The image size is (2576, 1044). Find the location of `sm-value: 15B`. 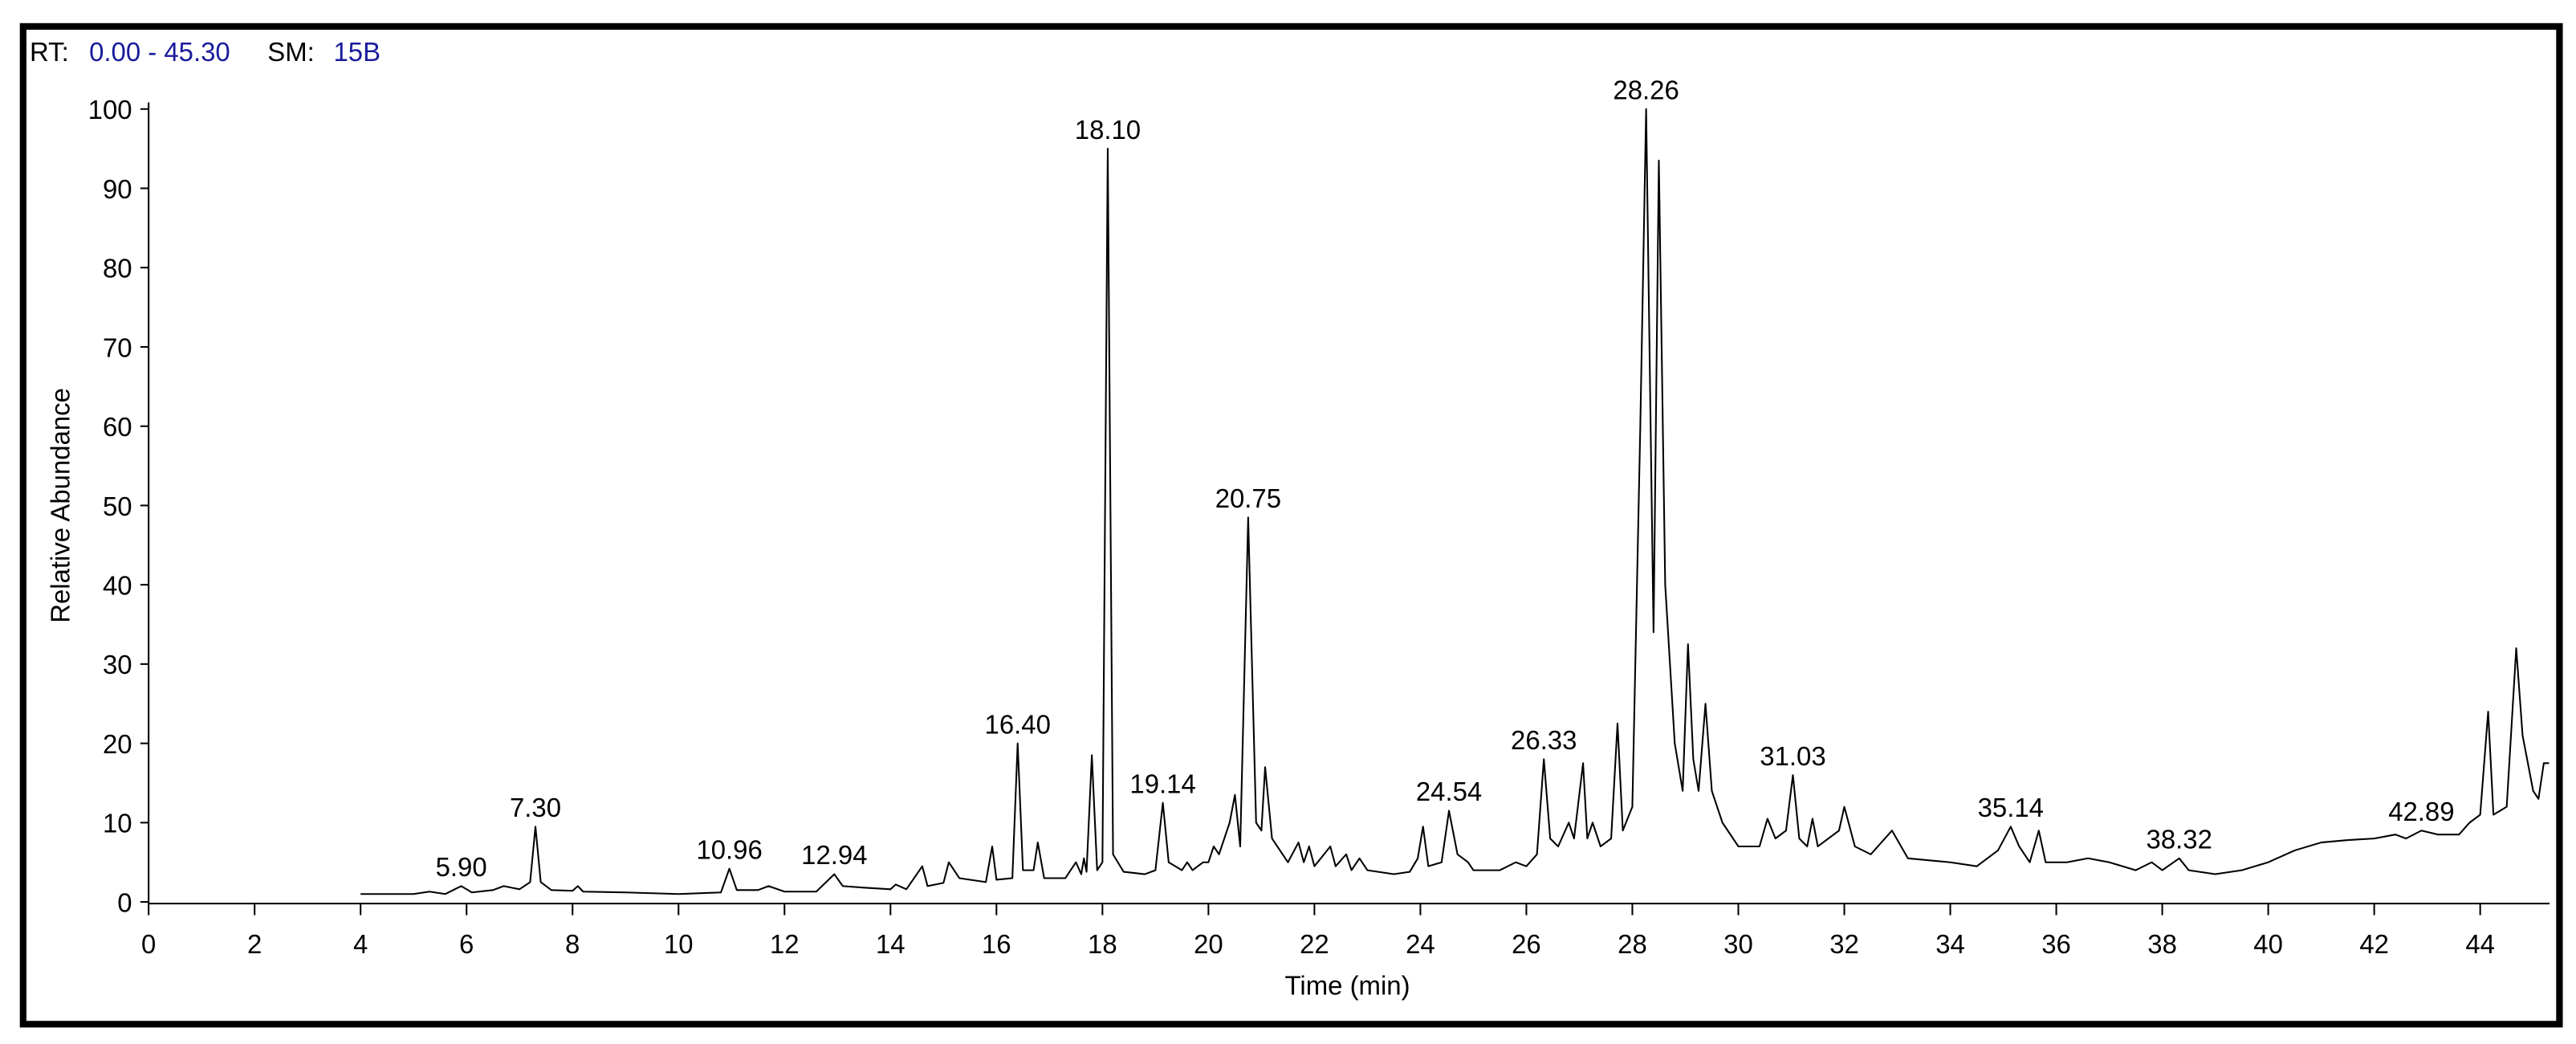

sm-value: 15B is located at coordinates (357, 52).